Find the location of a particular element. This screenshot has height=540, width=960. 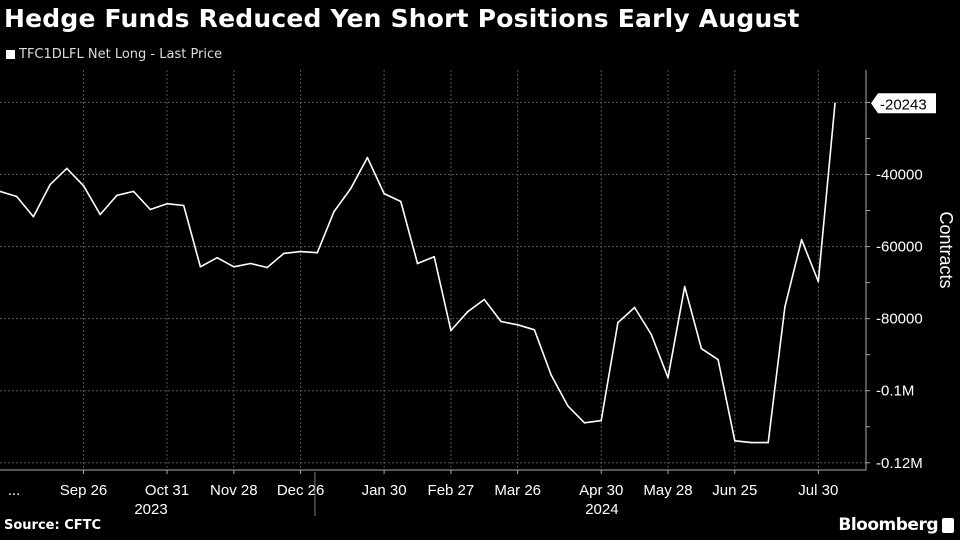

last-value-tag is located at coordinates (903, 103).